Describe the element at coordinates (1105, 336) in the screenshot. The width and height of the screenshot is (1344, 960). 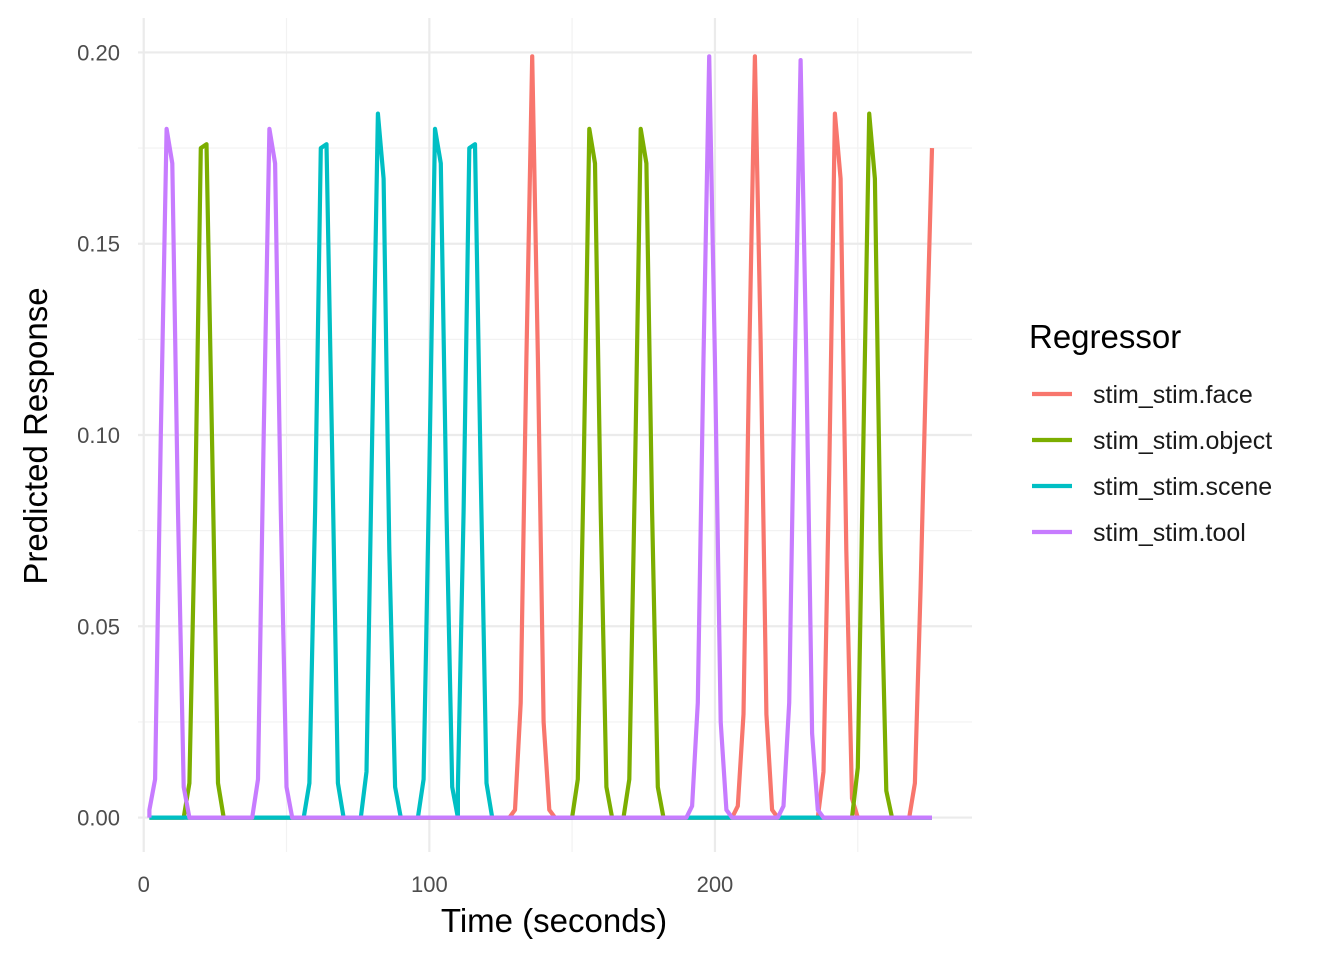
I see `legend-title: Regressor` at that location.